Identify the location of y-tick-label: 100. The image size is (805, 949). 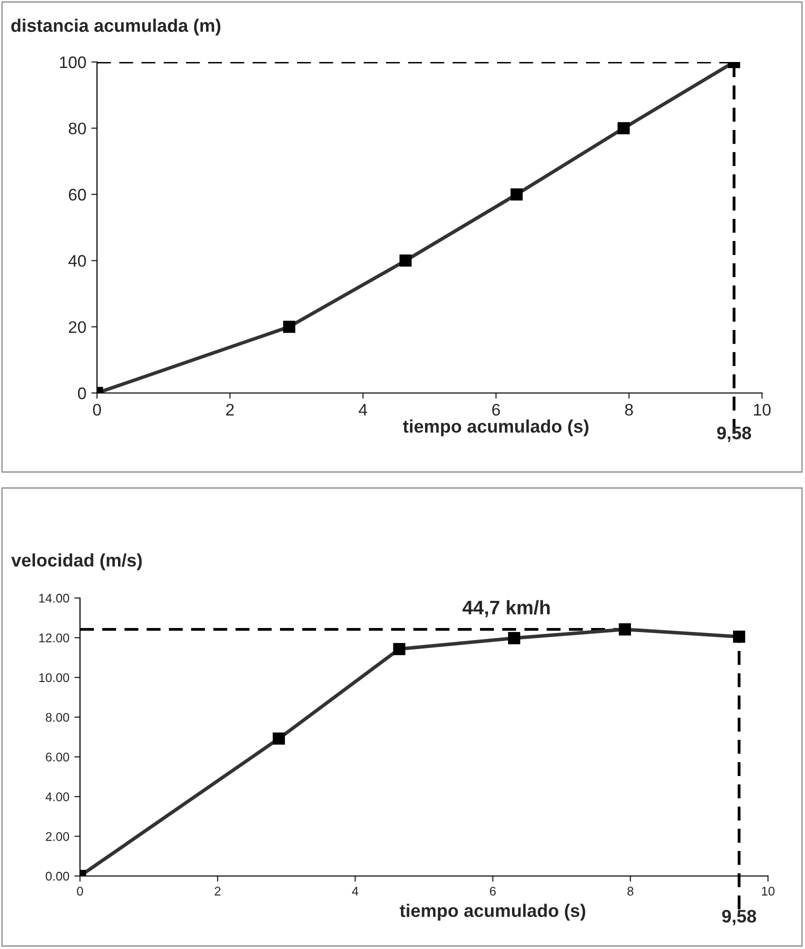
(73, 62).